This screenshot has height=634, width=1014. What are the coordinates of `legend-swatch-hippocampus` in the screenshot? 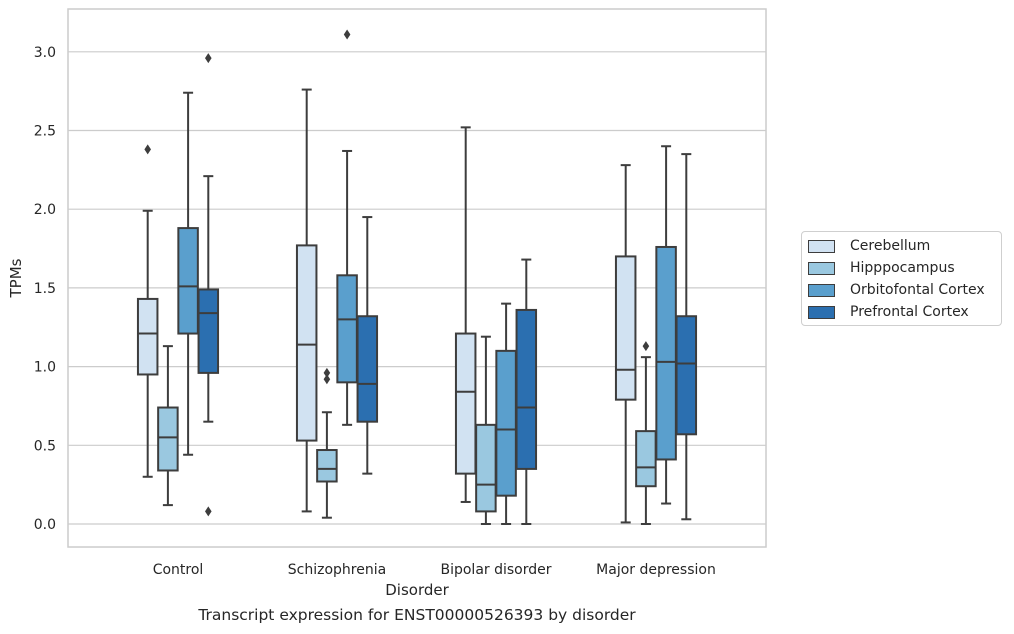 It's located at (821, 268).